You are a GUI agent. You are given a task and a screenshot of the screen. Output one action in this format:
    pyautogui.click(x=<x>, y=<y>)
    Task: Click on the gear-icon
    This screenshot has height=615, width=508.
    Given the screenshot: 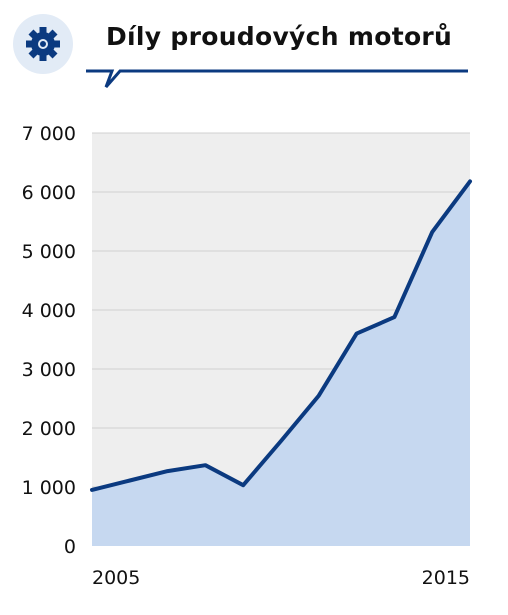 What is the action you would take?
    pyautogui.click(x=43, y=44)
    